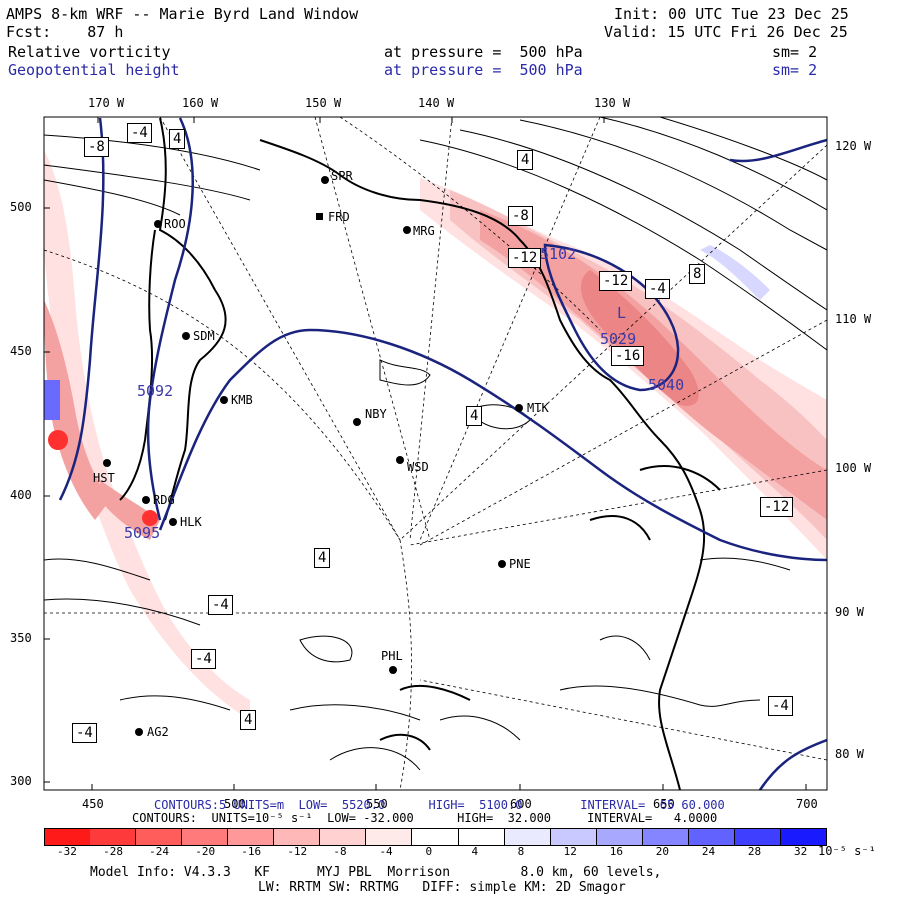 Image resolution: width=900 pixels, height=900 pixels. What do you see at coordinates (628, 356) in the screenshot?
I see `contour-label: -16` at bounding box center [628, 356].